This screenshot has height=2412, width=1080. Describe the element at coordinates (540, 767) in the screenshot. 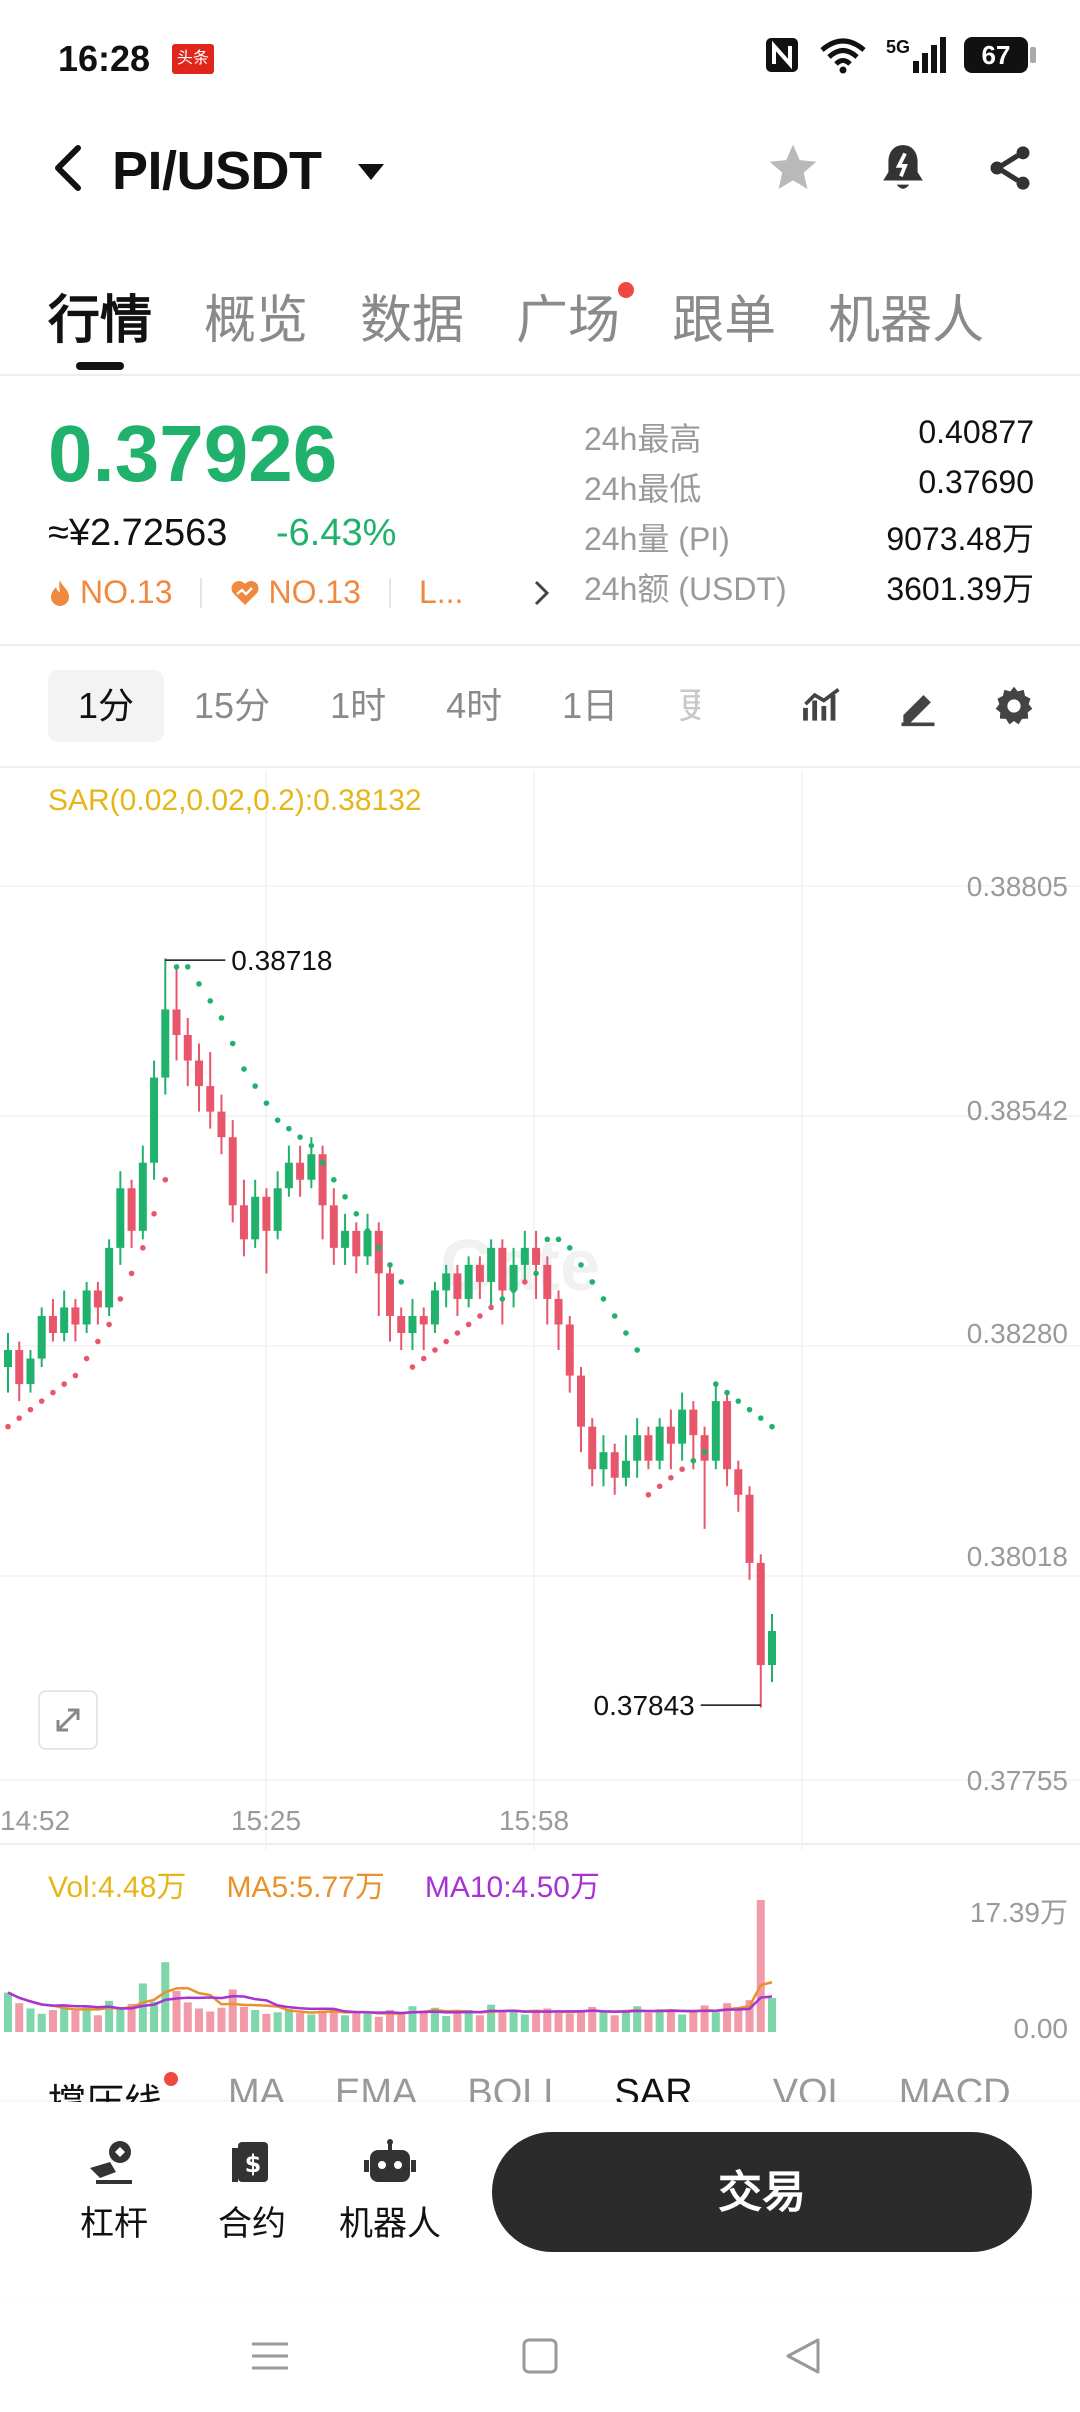

I see `divider` at that location.